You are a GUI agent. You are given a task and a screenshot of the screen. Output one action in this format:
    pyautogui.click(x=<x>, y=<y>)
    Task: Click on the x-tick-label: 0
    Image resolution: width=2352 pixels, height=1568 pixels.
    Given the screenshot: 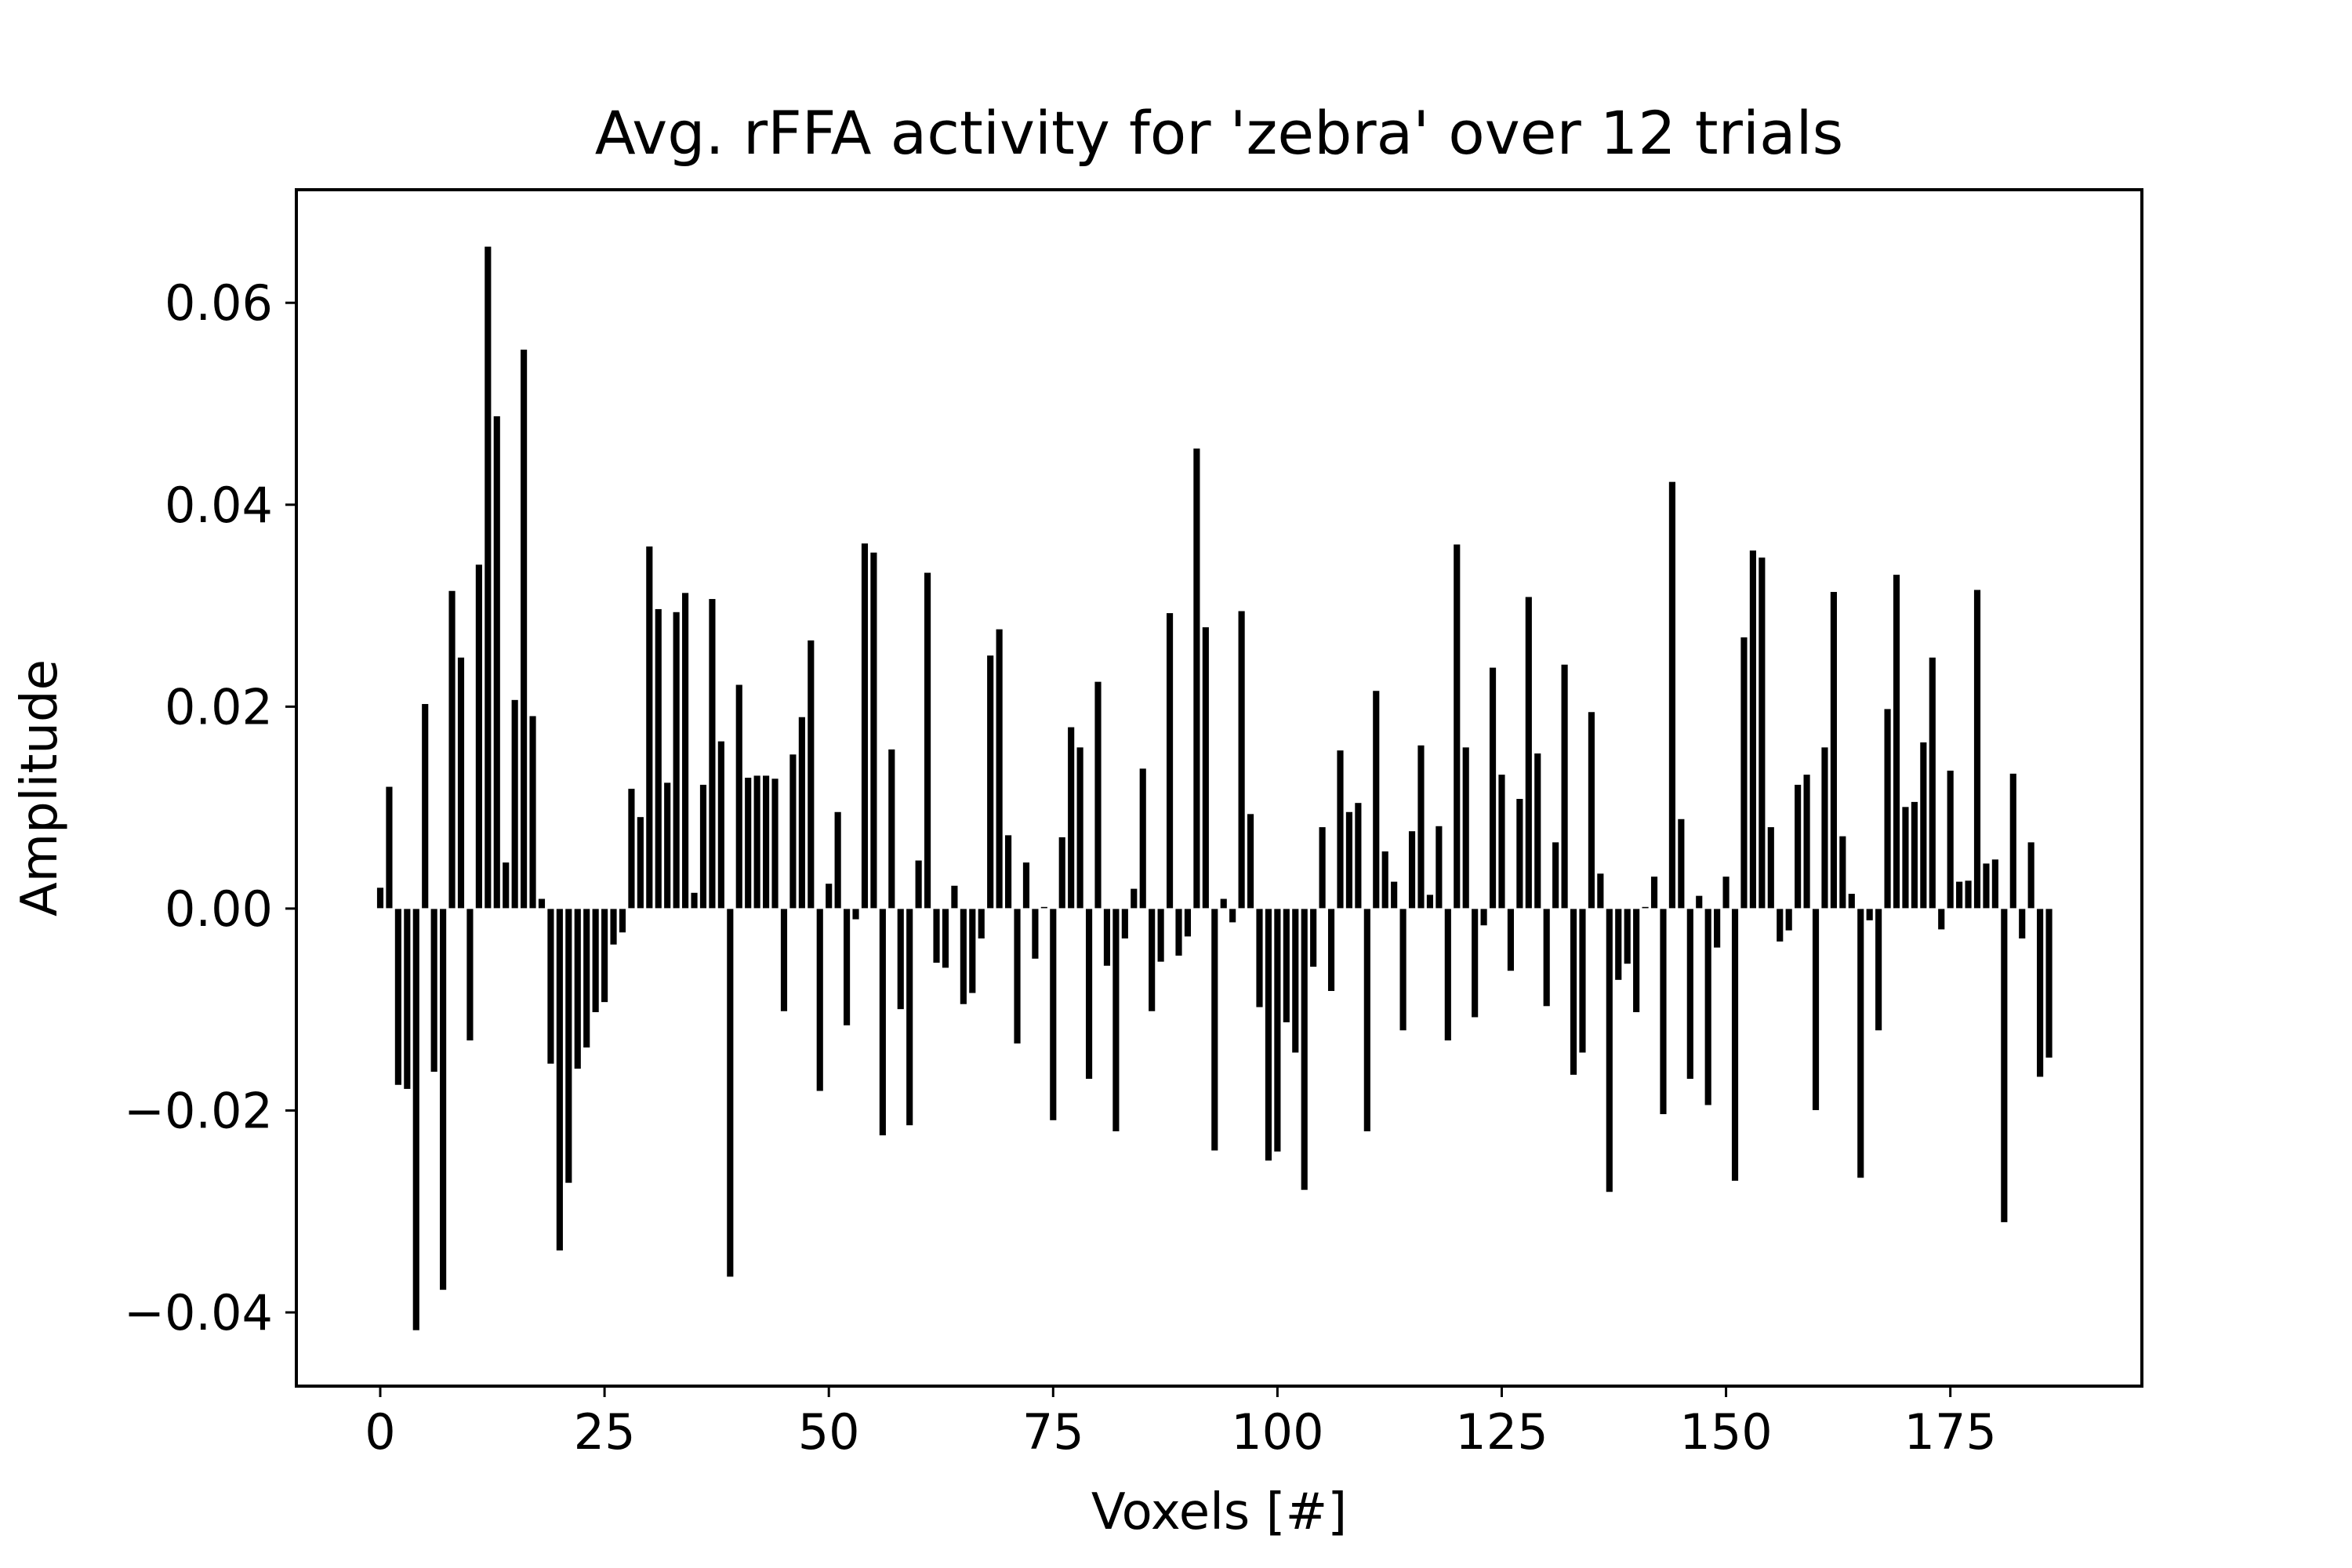 What is the action you would take?
    pyautogui.click(x=380, y=1432)
    